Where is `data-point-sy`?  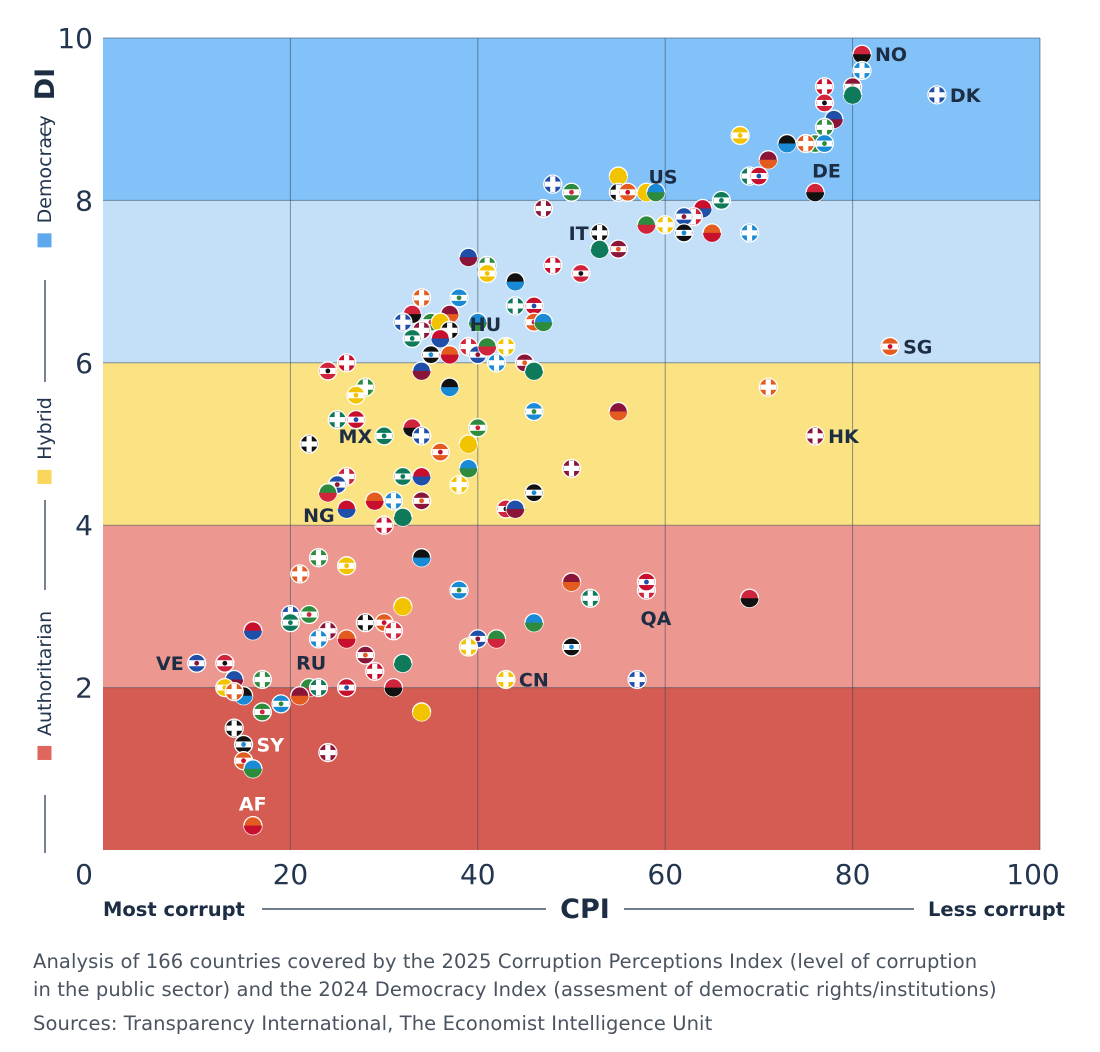
data-point-sy is located at coordinates (243, 744).